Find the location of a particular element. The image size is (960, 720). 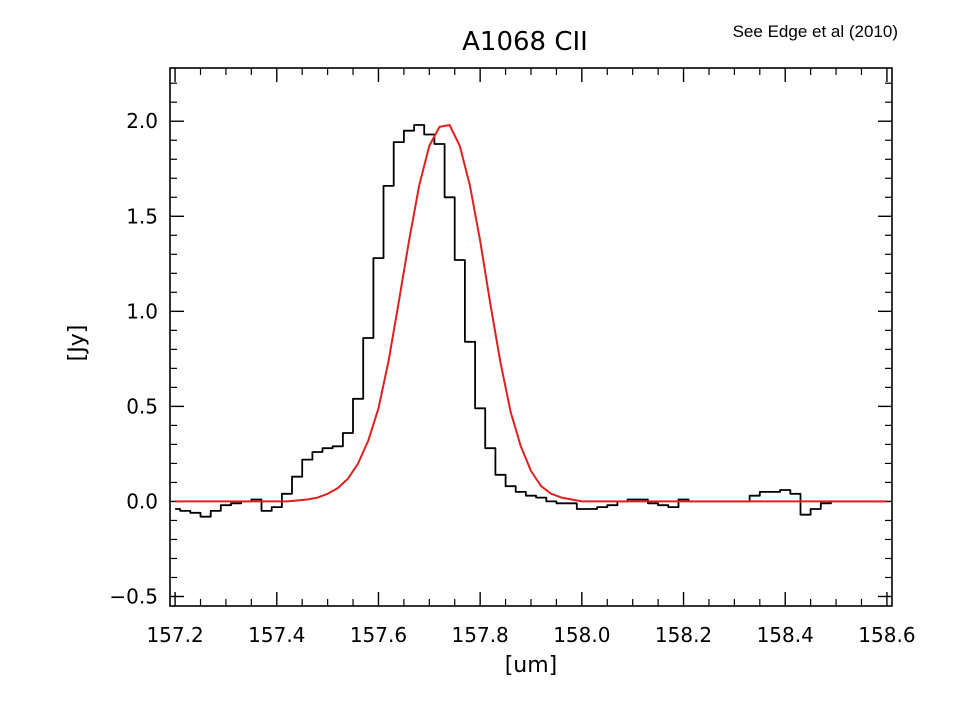

x-tick-label: 157.6 is located at coordinates (378, 635).